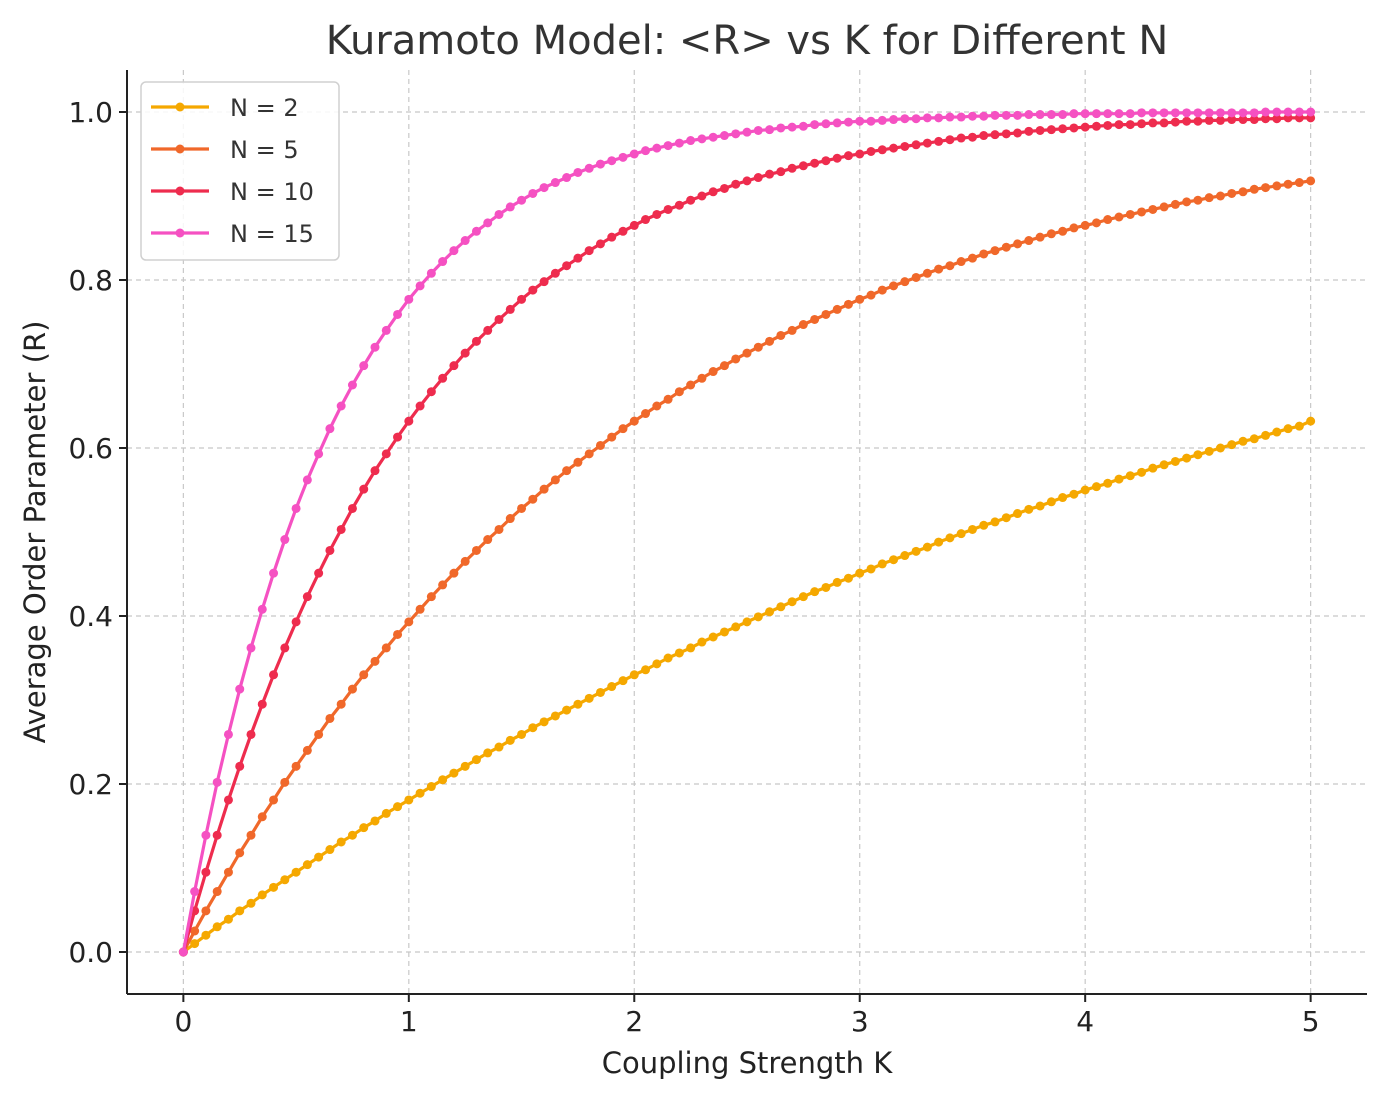 The image size is (1387, 1101). Describe the element at coordinates (90, 448) in the screenshot. I see `y-tick-label: 0.6` at that location.